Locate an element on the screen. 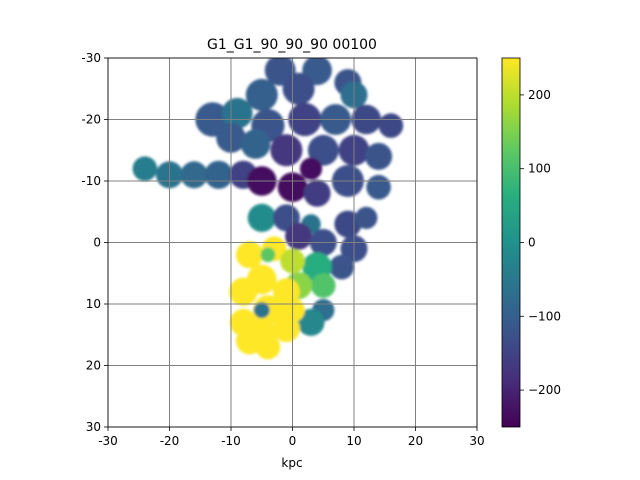  x-tick-label: 10 is located at coordinates (353, 441).